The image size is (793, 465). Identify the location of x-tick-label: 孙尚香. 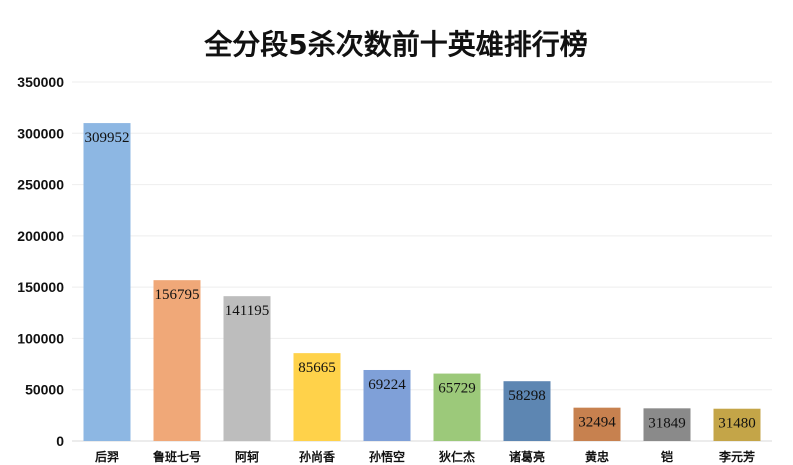
(317, 456).